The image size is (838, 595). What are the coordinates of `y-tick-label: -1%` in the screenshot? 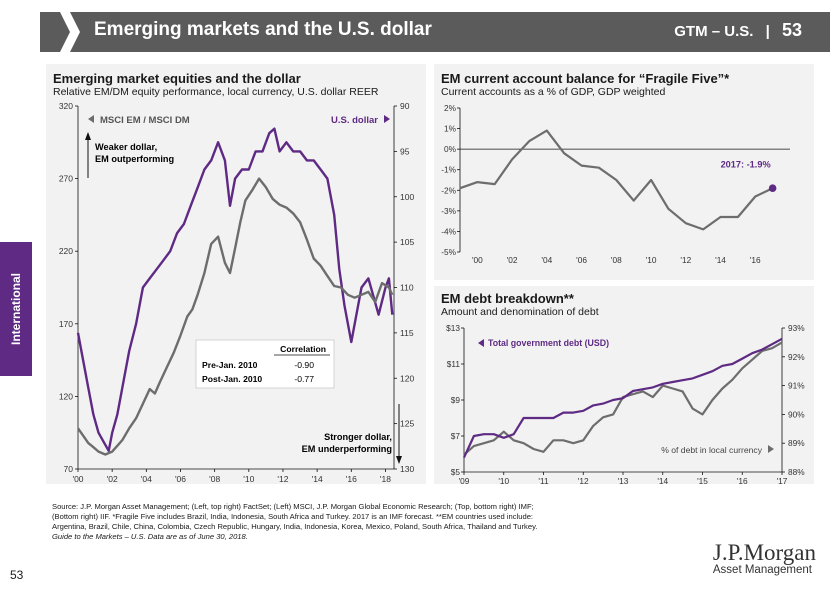 It's located at (448, 170).